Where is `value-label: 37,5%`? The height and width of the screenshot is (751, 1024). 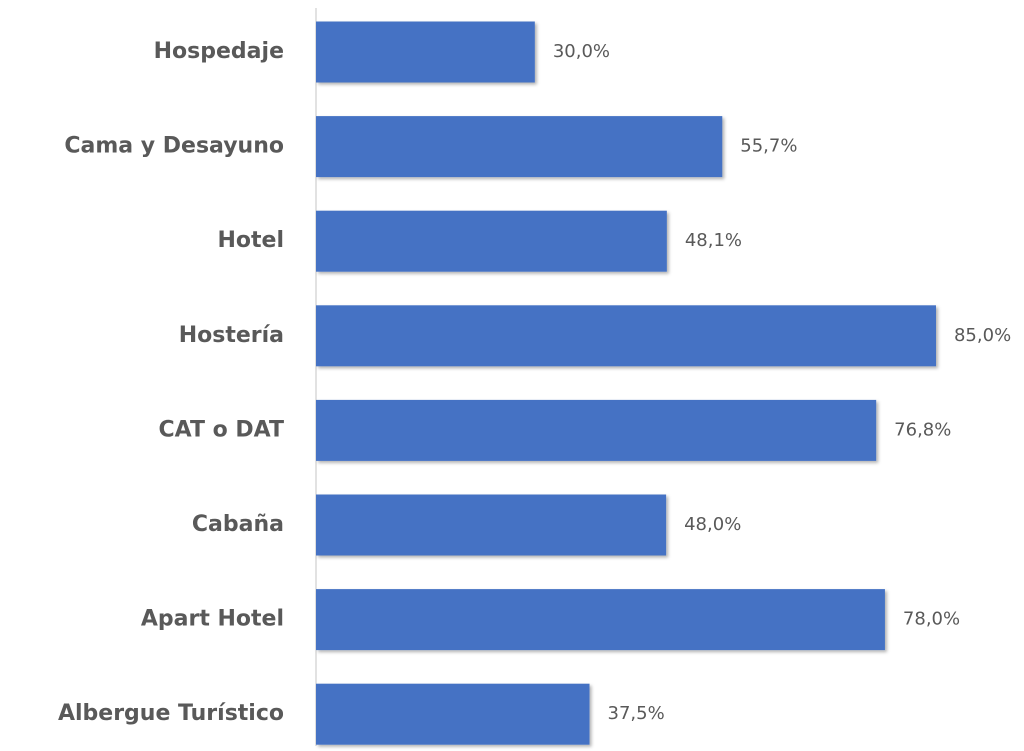 value-label: 37,5% is located at coordinates (636, 713).